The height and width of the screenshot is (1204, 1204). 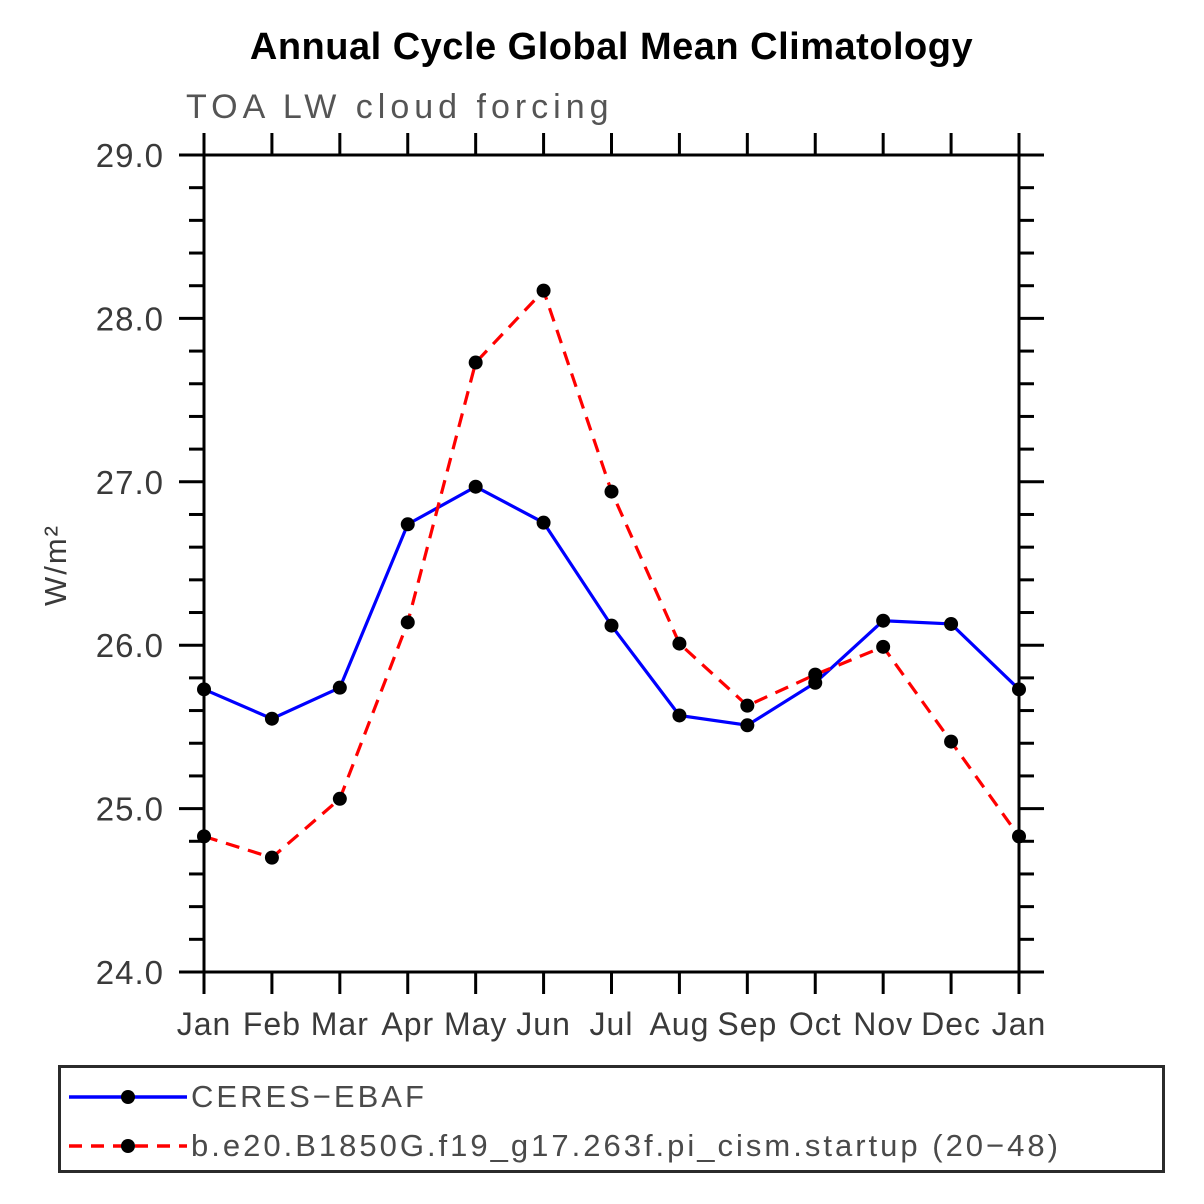 I want to click on y-tick-label: 29.0, so click(x=130, y=155).